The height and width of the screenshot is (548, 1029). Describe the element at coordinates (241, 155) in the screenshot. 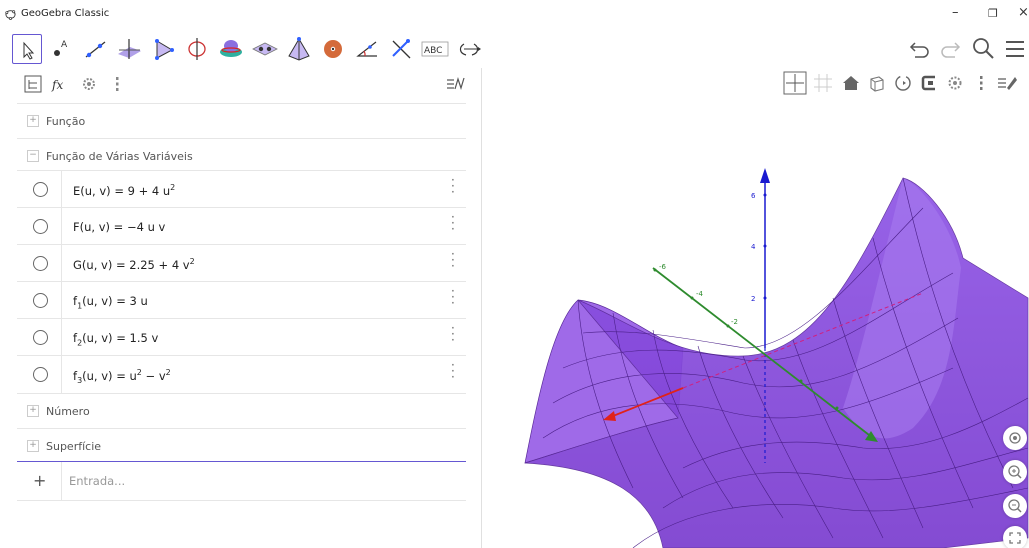

I see `category-funcao-varias-variaveis: − Função de Várias Variáveis` at that location.